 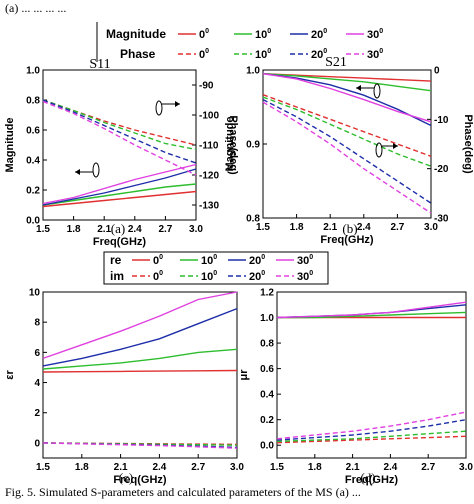 I want to click on legend-top-row2-label: Phase, so click(x=138, y=54).